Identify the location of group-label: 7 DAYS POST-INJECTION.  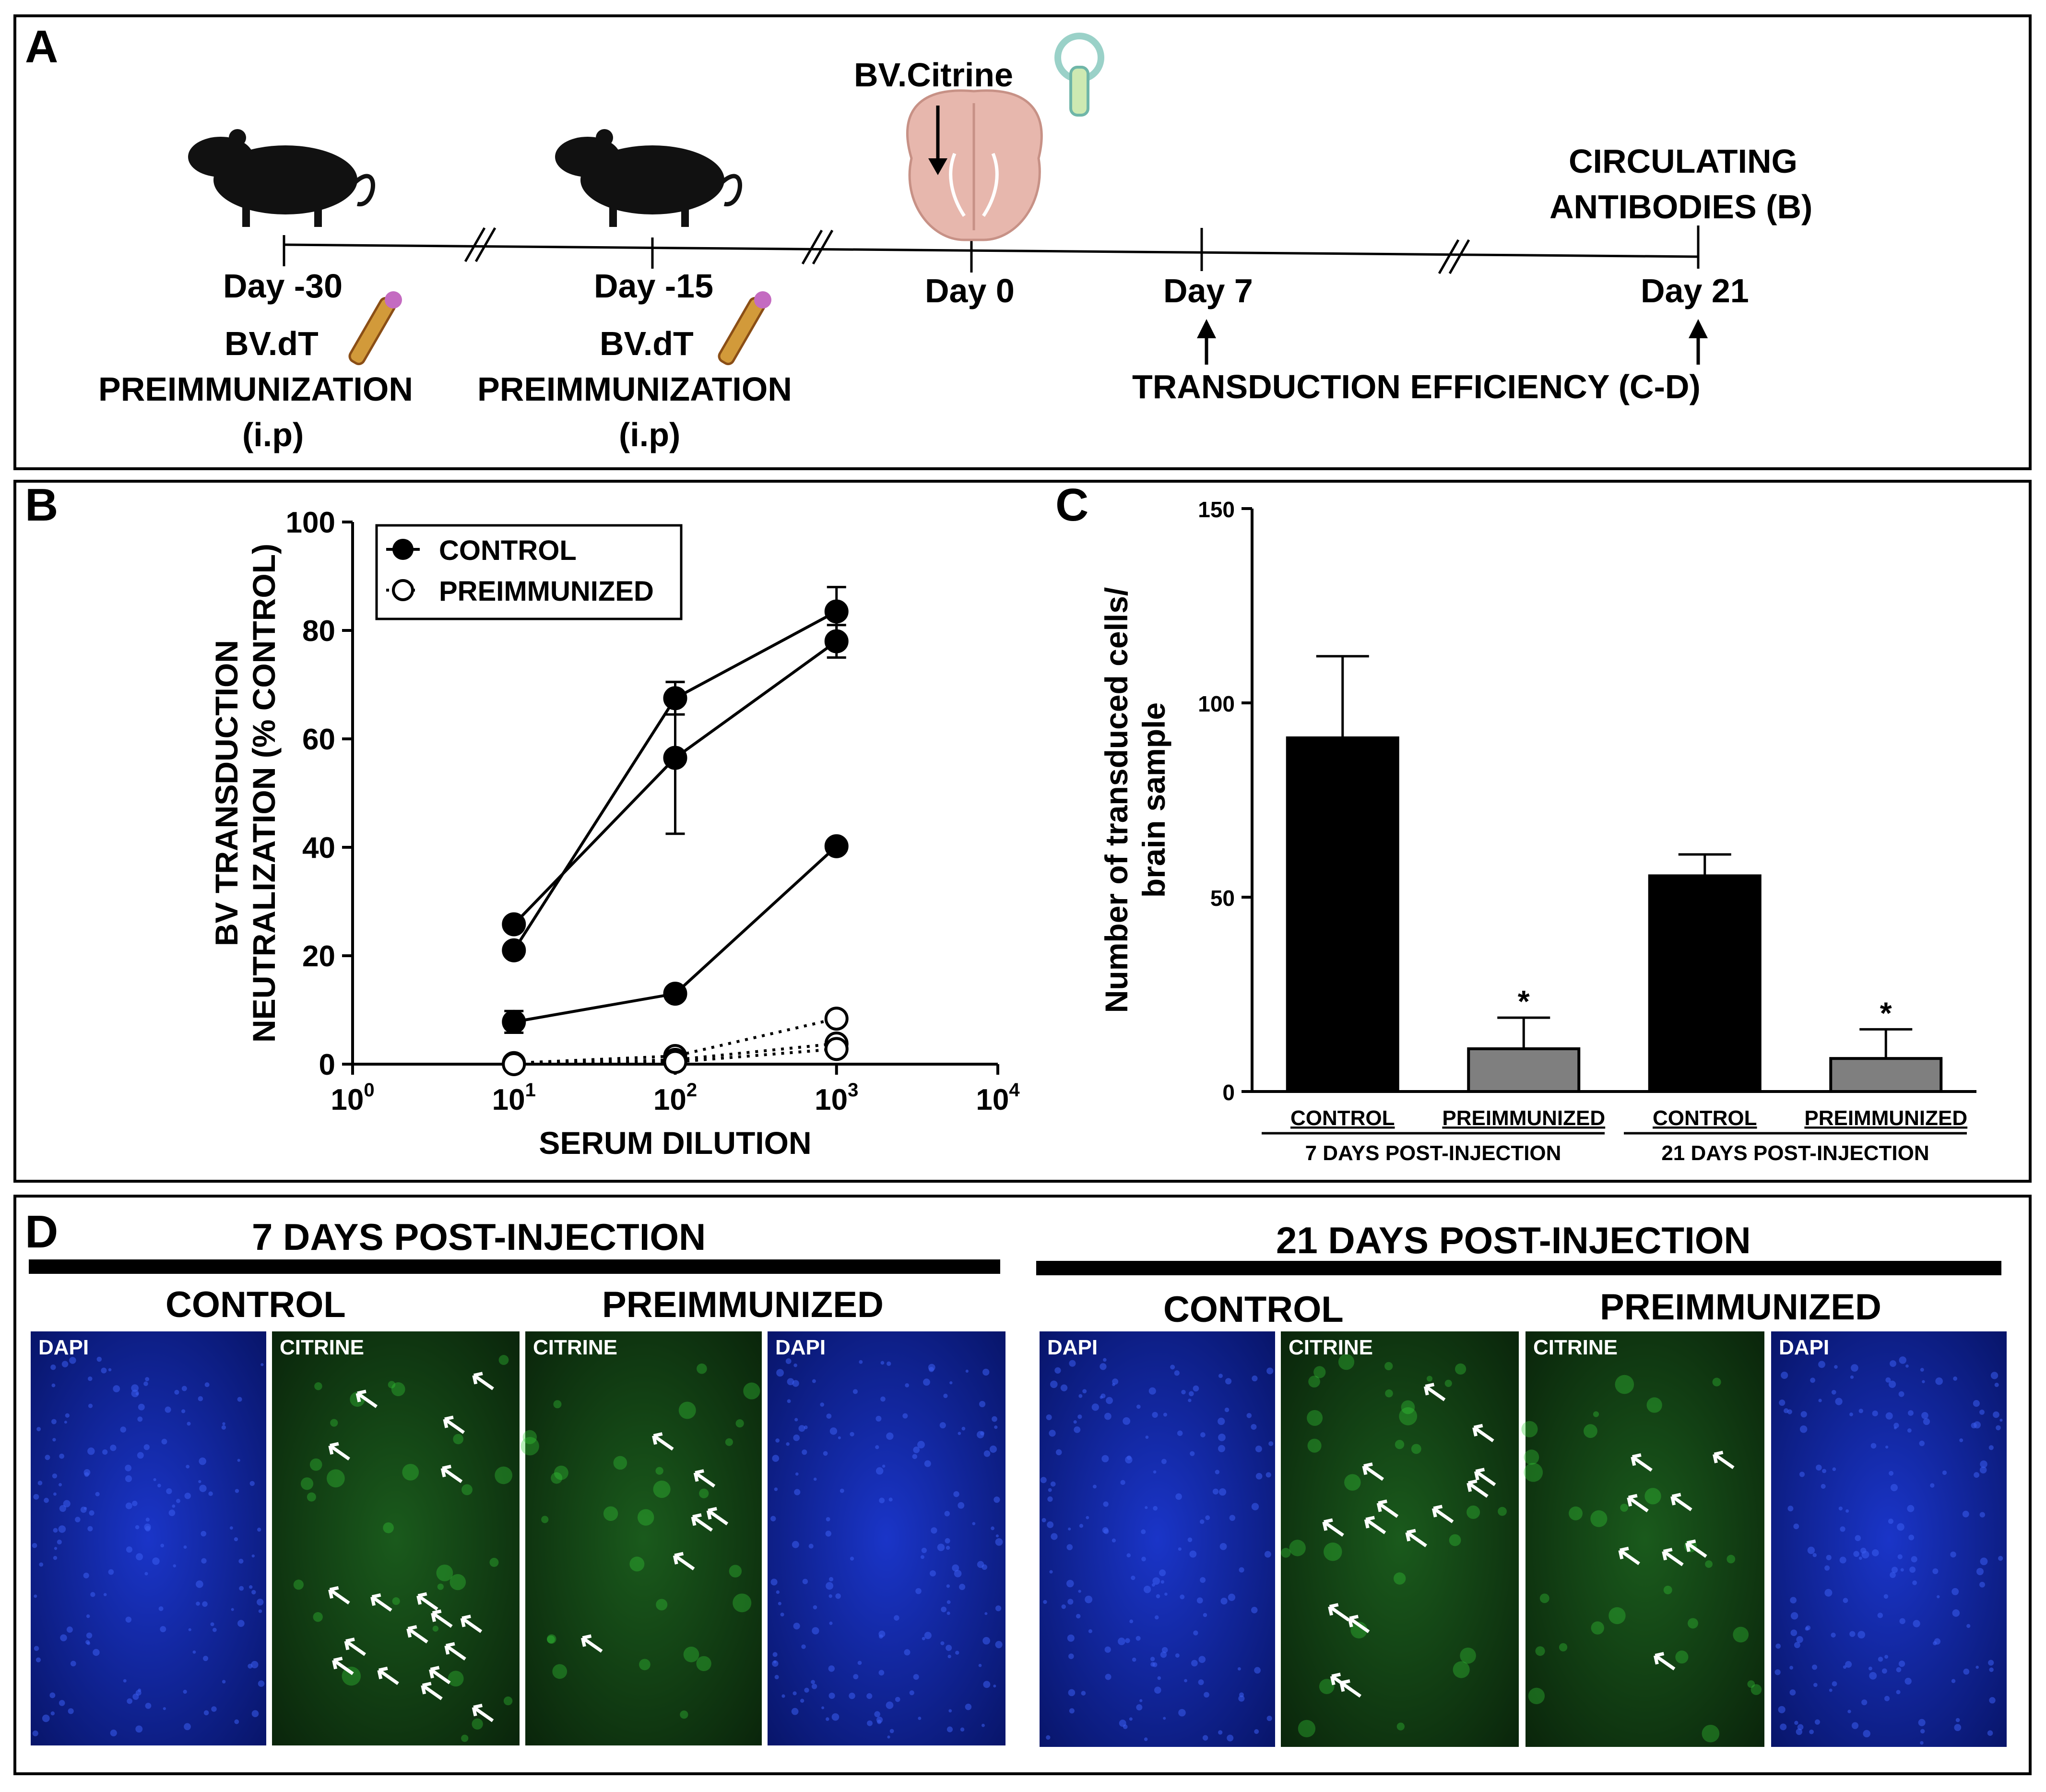
(1433, 1153).